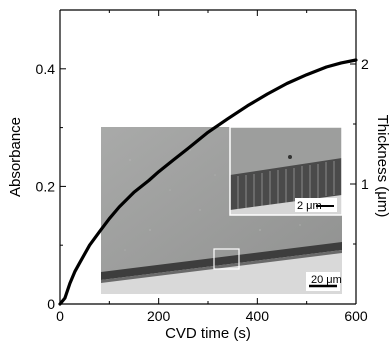 The height and width of the screenshot is (342, 392). Describe the element at coordinates (51, 304) in the screenshot. I see `y-tick-label: 0` at that location.